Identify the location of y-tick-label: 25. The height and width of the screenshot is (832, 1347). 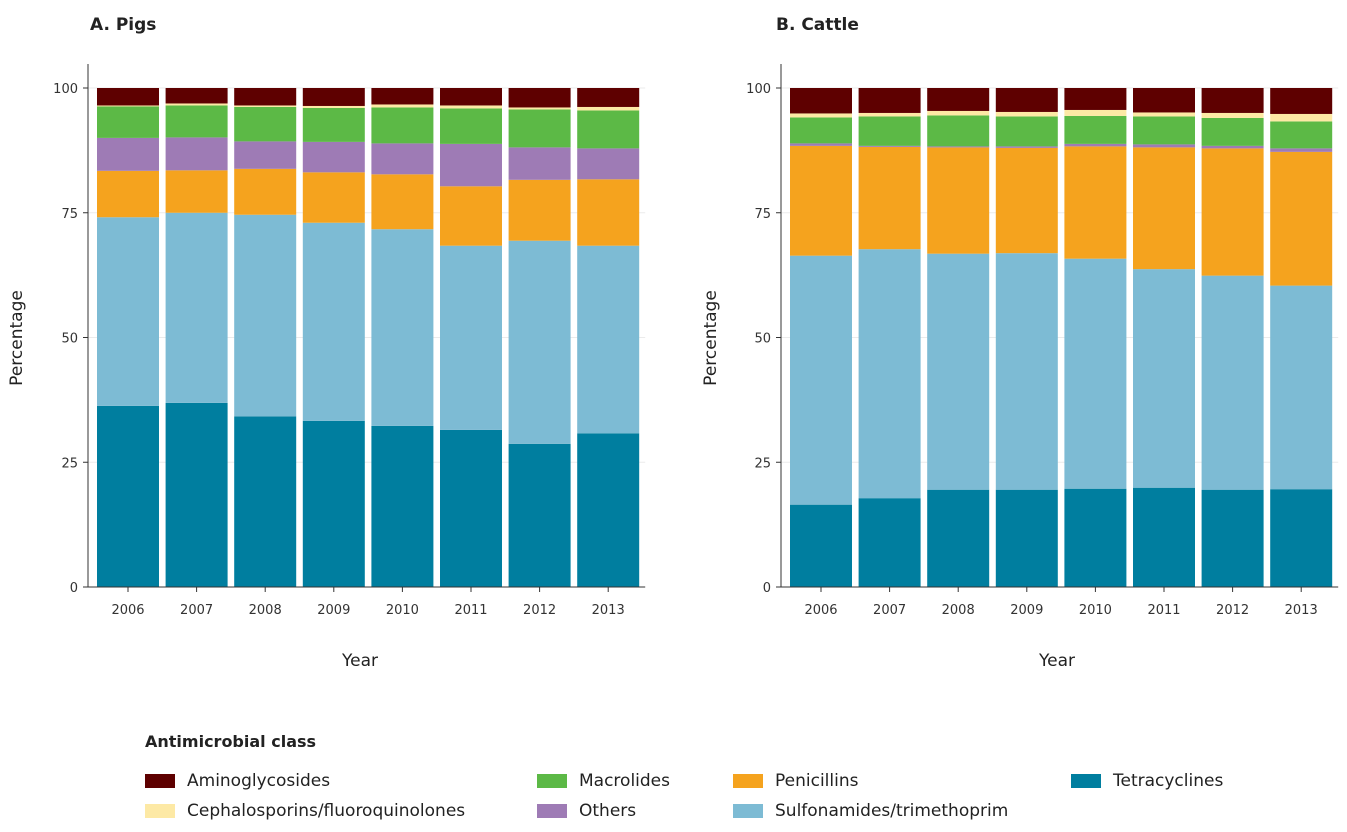
(762, 463).